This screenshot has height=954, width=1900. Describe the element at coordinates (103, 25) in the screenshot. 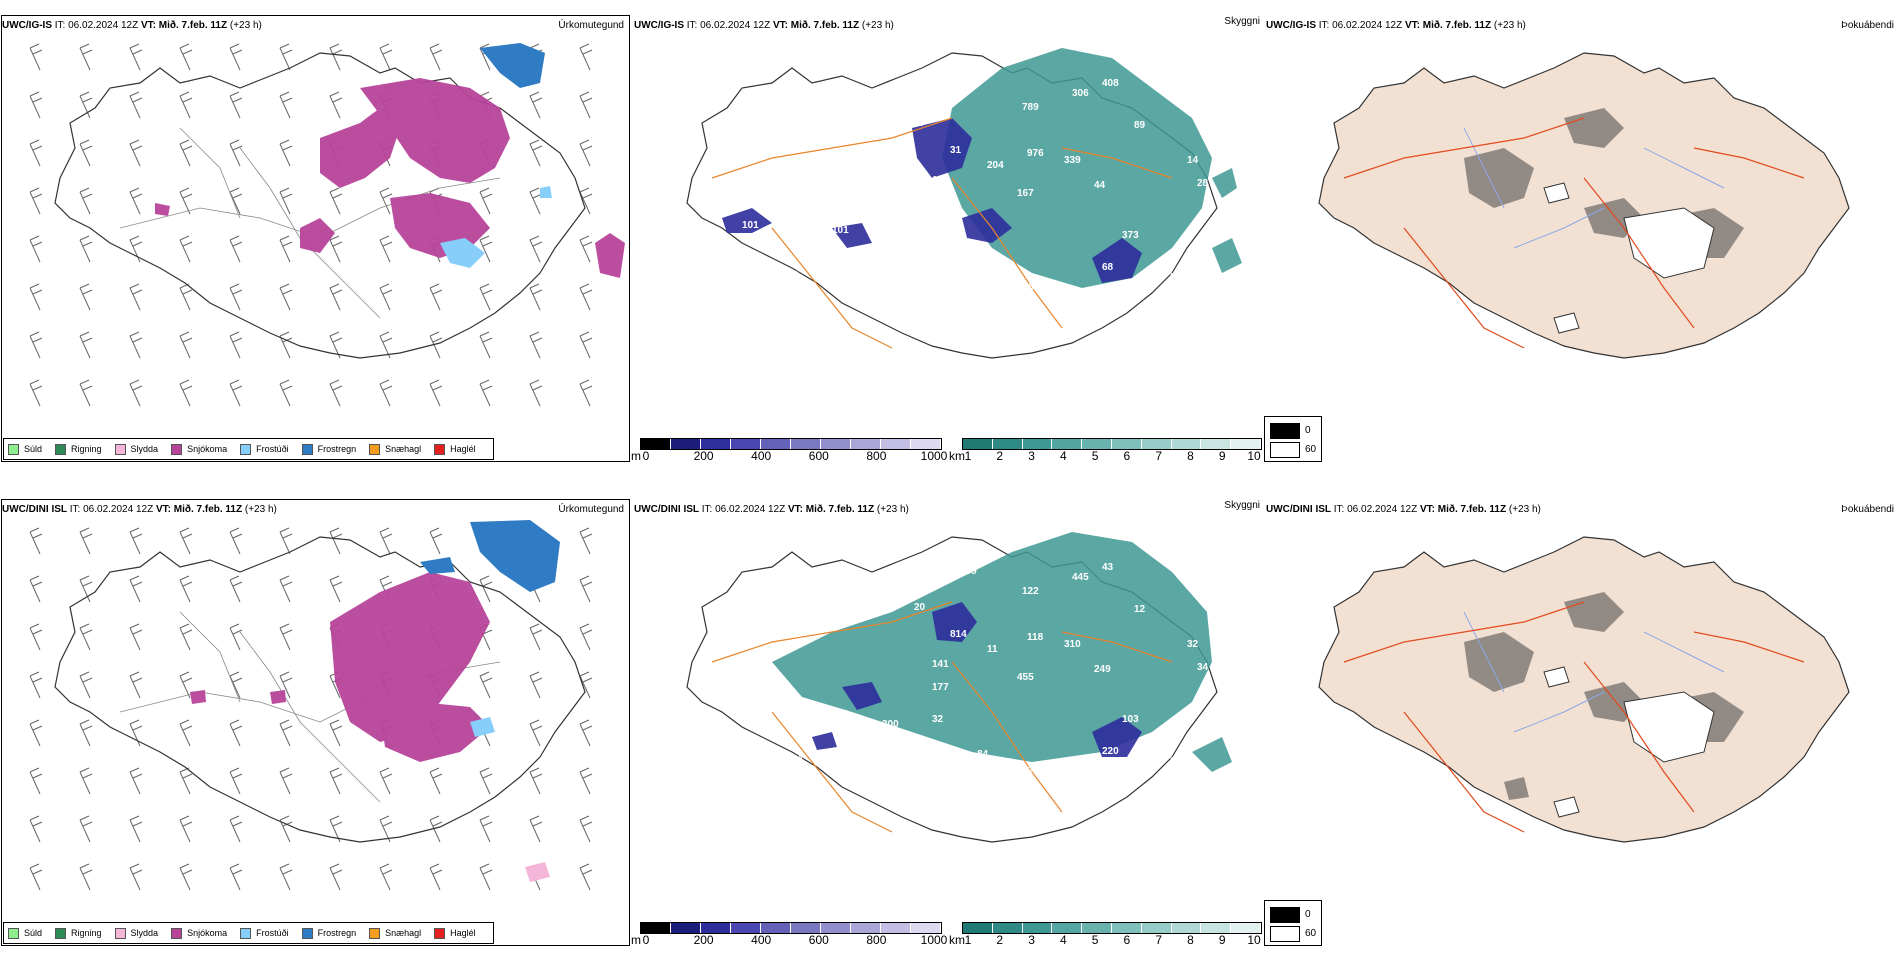

I see `it-value: 06.02.2024 12Z` at that location.